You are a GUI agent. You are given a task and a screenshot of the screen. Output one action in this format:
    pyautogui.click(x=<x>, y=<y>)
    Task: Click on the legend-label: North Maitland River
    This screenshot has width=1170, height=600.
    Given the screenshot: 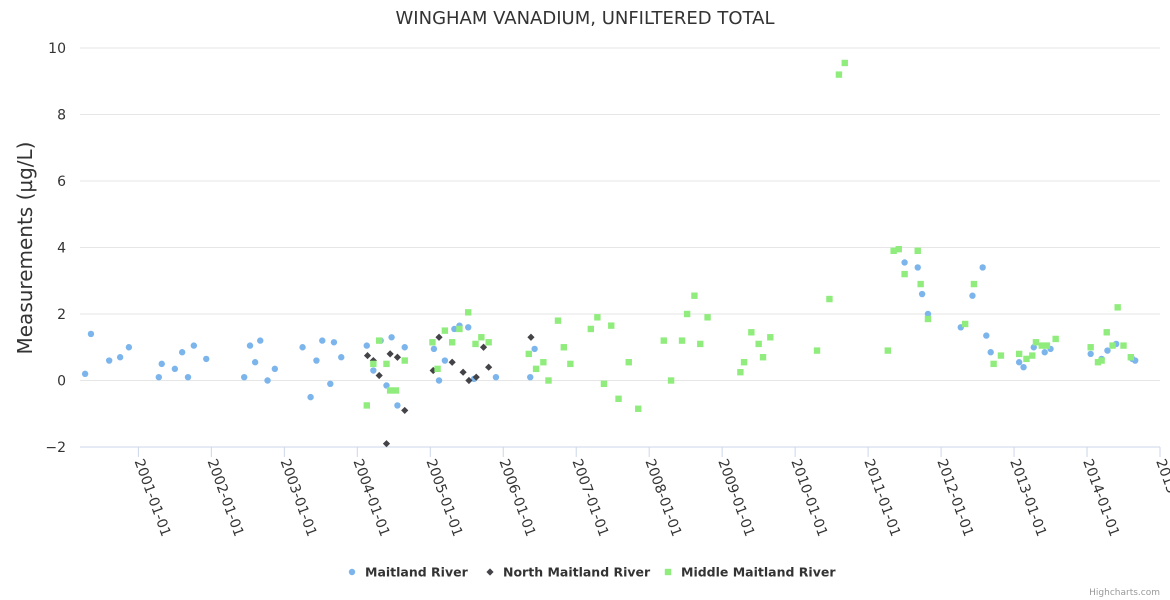 What is the action you would take?
    pyautogui.click(x=577, y=572)
    